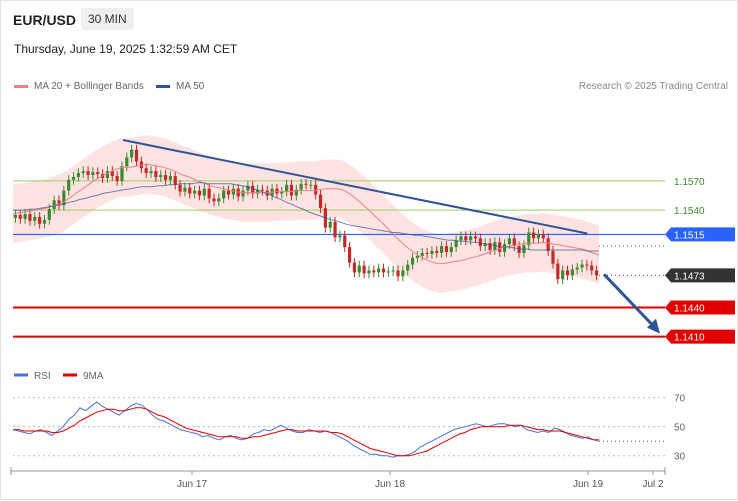 This screenshot has width=738, height=501. What do you see at coordinates (689, 235) in the screenshot?
I see `level-label-pivot: 1.1515` at bounding box center [689, 235].